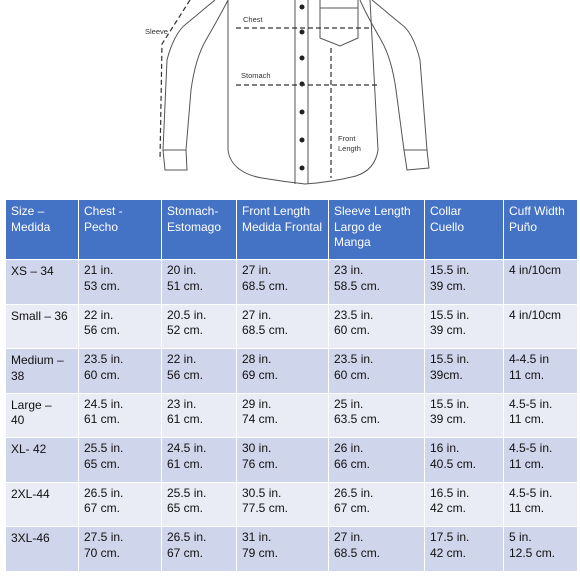 This screenshot has height=580, width=580. I want to click on cuff-width-cell: 4.5-5 in. 11 cm., so click(540, 504).